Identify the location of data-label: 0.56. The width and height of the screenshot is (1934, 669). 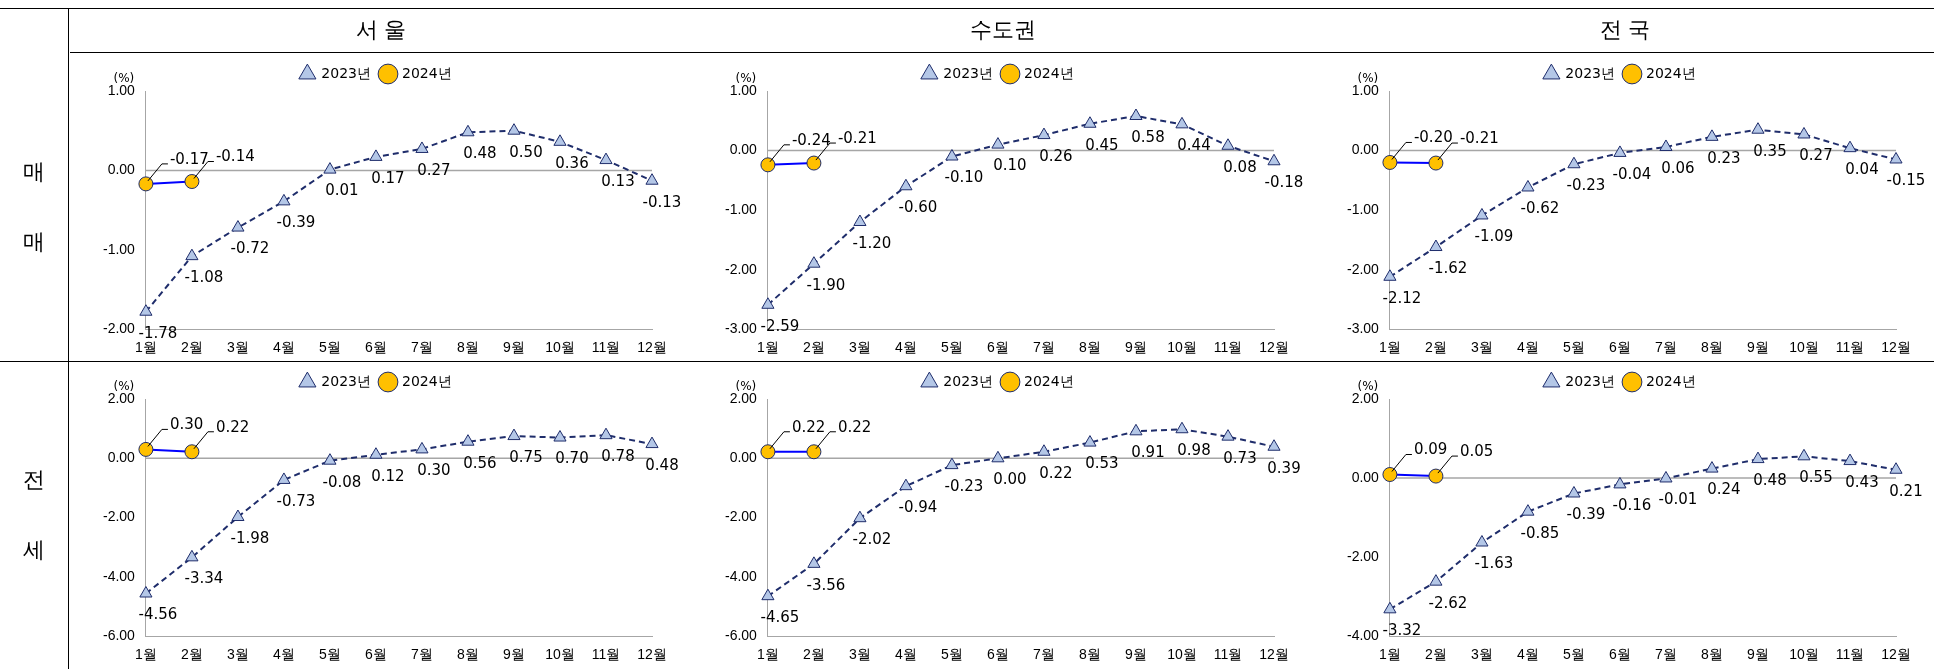
(480, 462).